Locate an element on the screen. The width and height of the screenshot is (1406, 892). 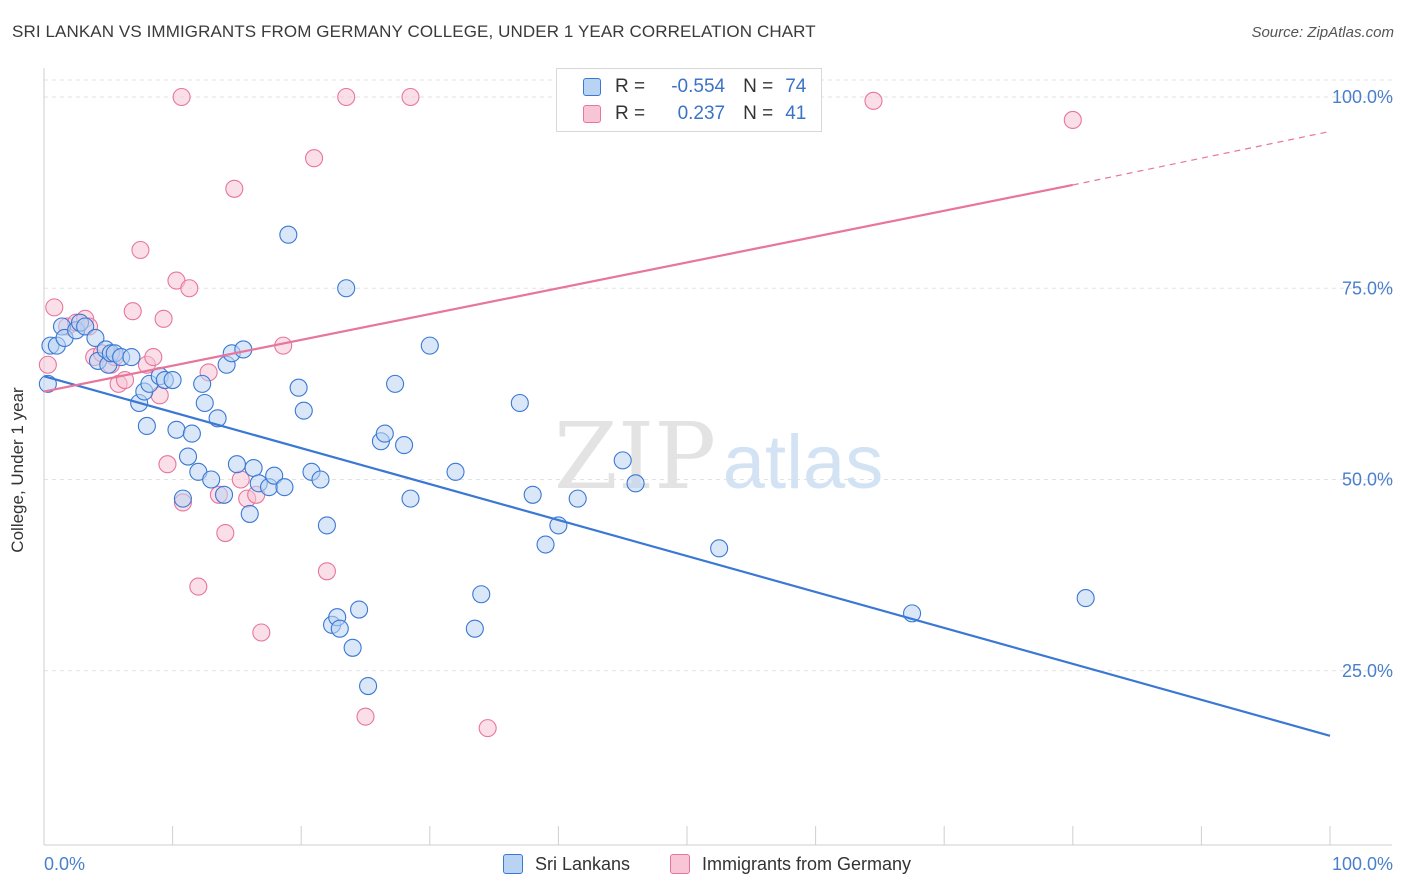
watermark: ZIP atlas is located at coordinates (718, 456).